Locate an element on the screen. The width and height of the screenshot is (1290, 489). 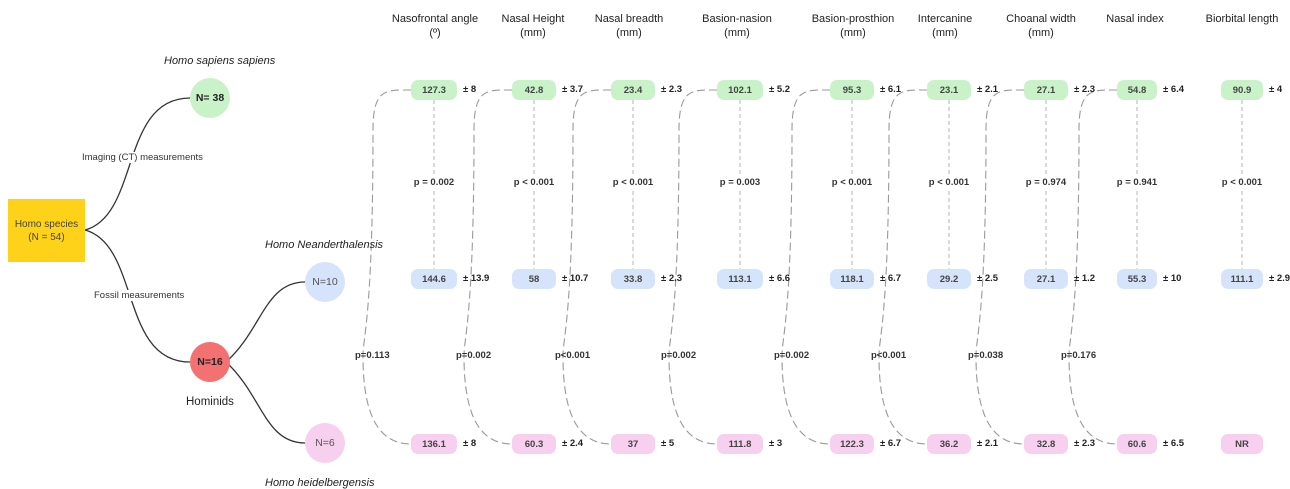
neander-node: N=10 is located at coordinates (325, 282).